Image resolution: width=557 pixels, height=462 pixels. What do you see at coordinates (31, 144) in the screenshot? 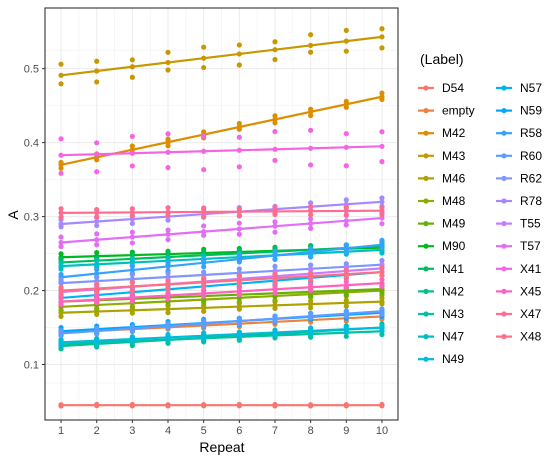
I see `y-tick-label: 0.4` at bounding box center [31, 144].